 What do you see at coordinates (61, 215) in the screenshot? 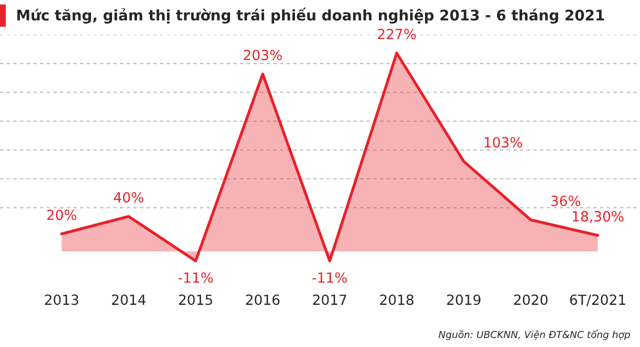
I see `data-label: 20%` at bounding box center [61, 215].